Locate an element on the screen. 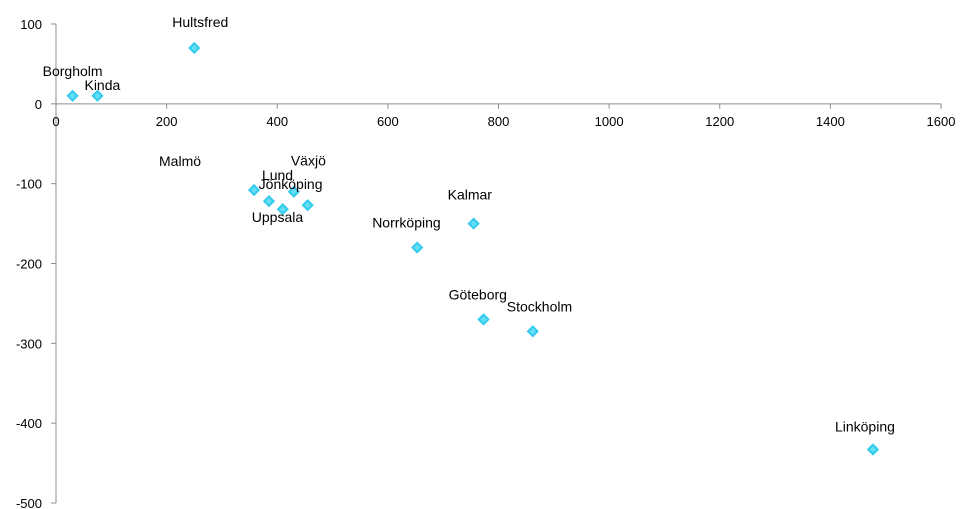  y-tick-label: -200 is located at coordinates (29, 264).